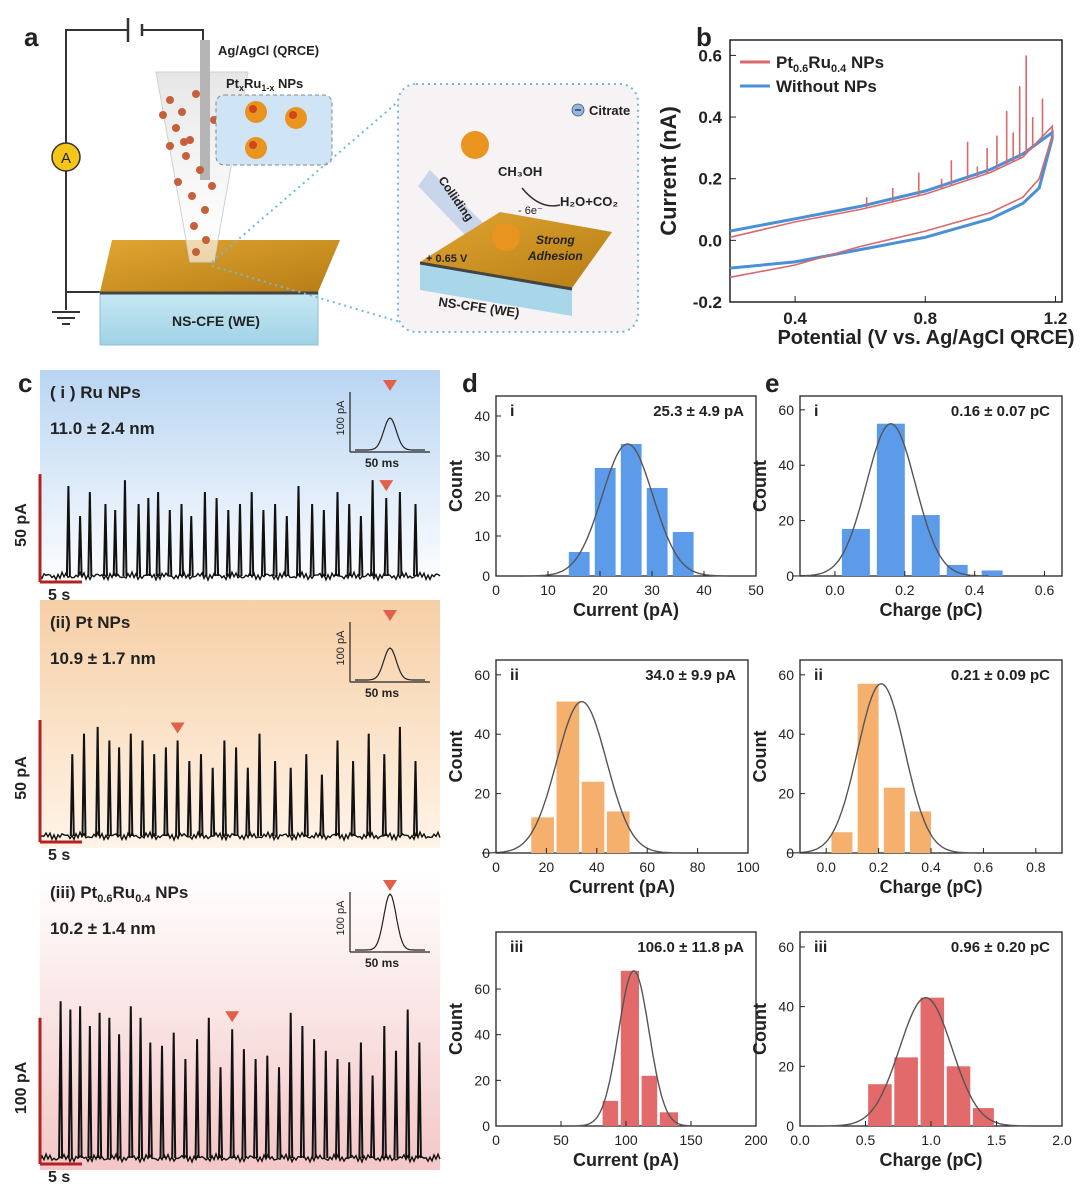 The image size is (1080, 1193). Describe the element at coordinates (496, 276) in the screenshot. I see `zoom-we-edge` at that location.